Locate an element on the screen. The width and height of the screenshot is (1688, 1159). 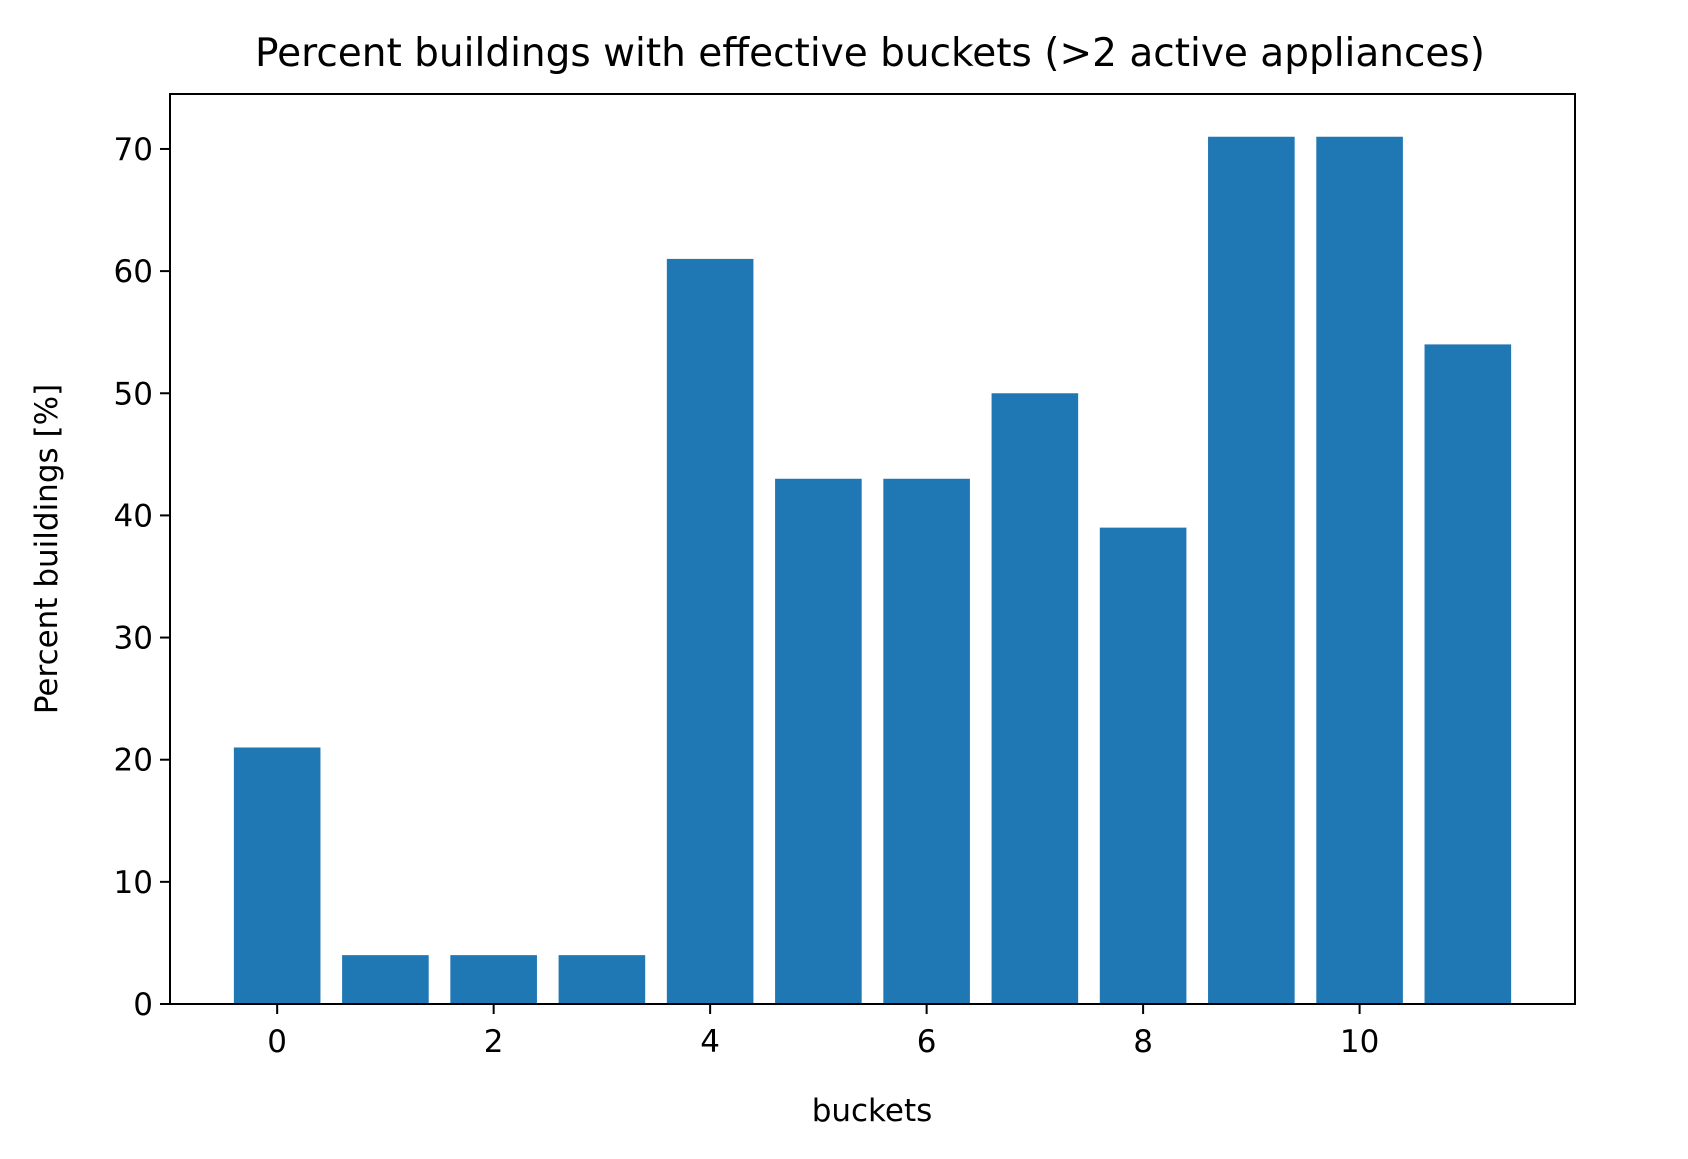
y-tick-label-50: 50 is located at coordinates (133, 394).